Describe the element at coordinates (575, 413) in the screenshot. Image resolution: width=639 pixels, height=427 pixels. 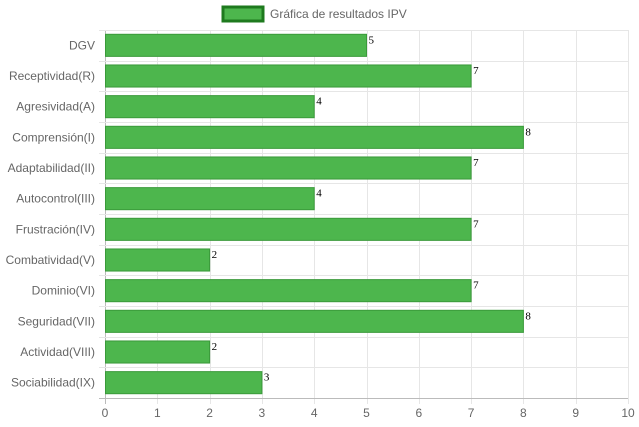
I see `x-tick-label: 9` at that location.